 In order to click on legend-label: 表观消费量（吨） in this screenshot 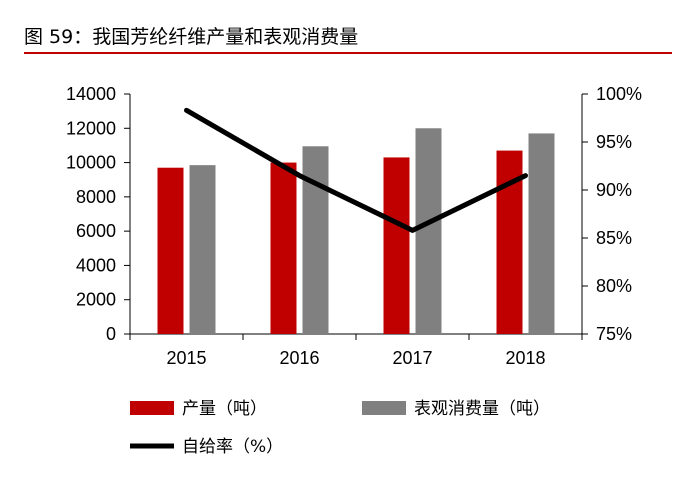, I will do `click(482, 409)`.